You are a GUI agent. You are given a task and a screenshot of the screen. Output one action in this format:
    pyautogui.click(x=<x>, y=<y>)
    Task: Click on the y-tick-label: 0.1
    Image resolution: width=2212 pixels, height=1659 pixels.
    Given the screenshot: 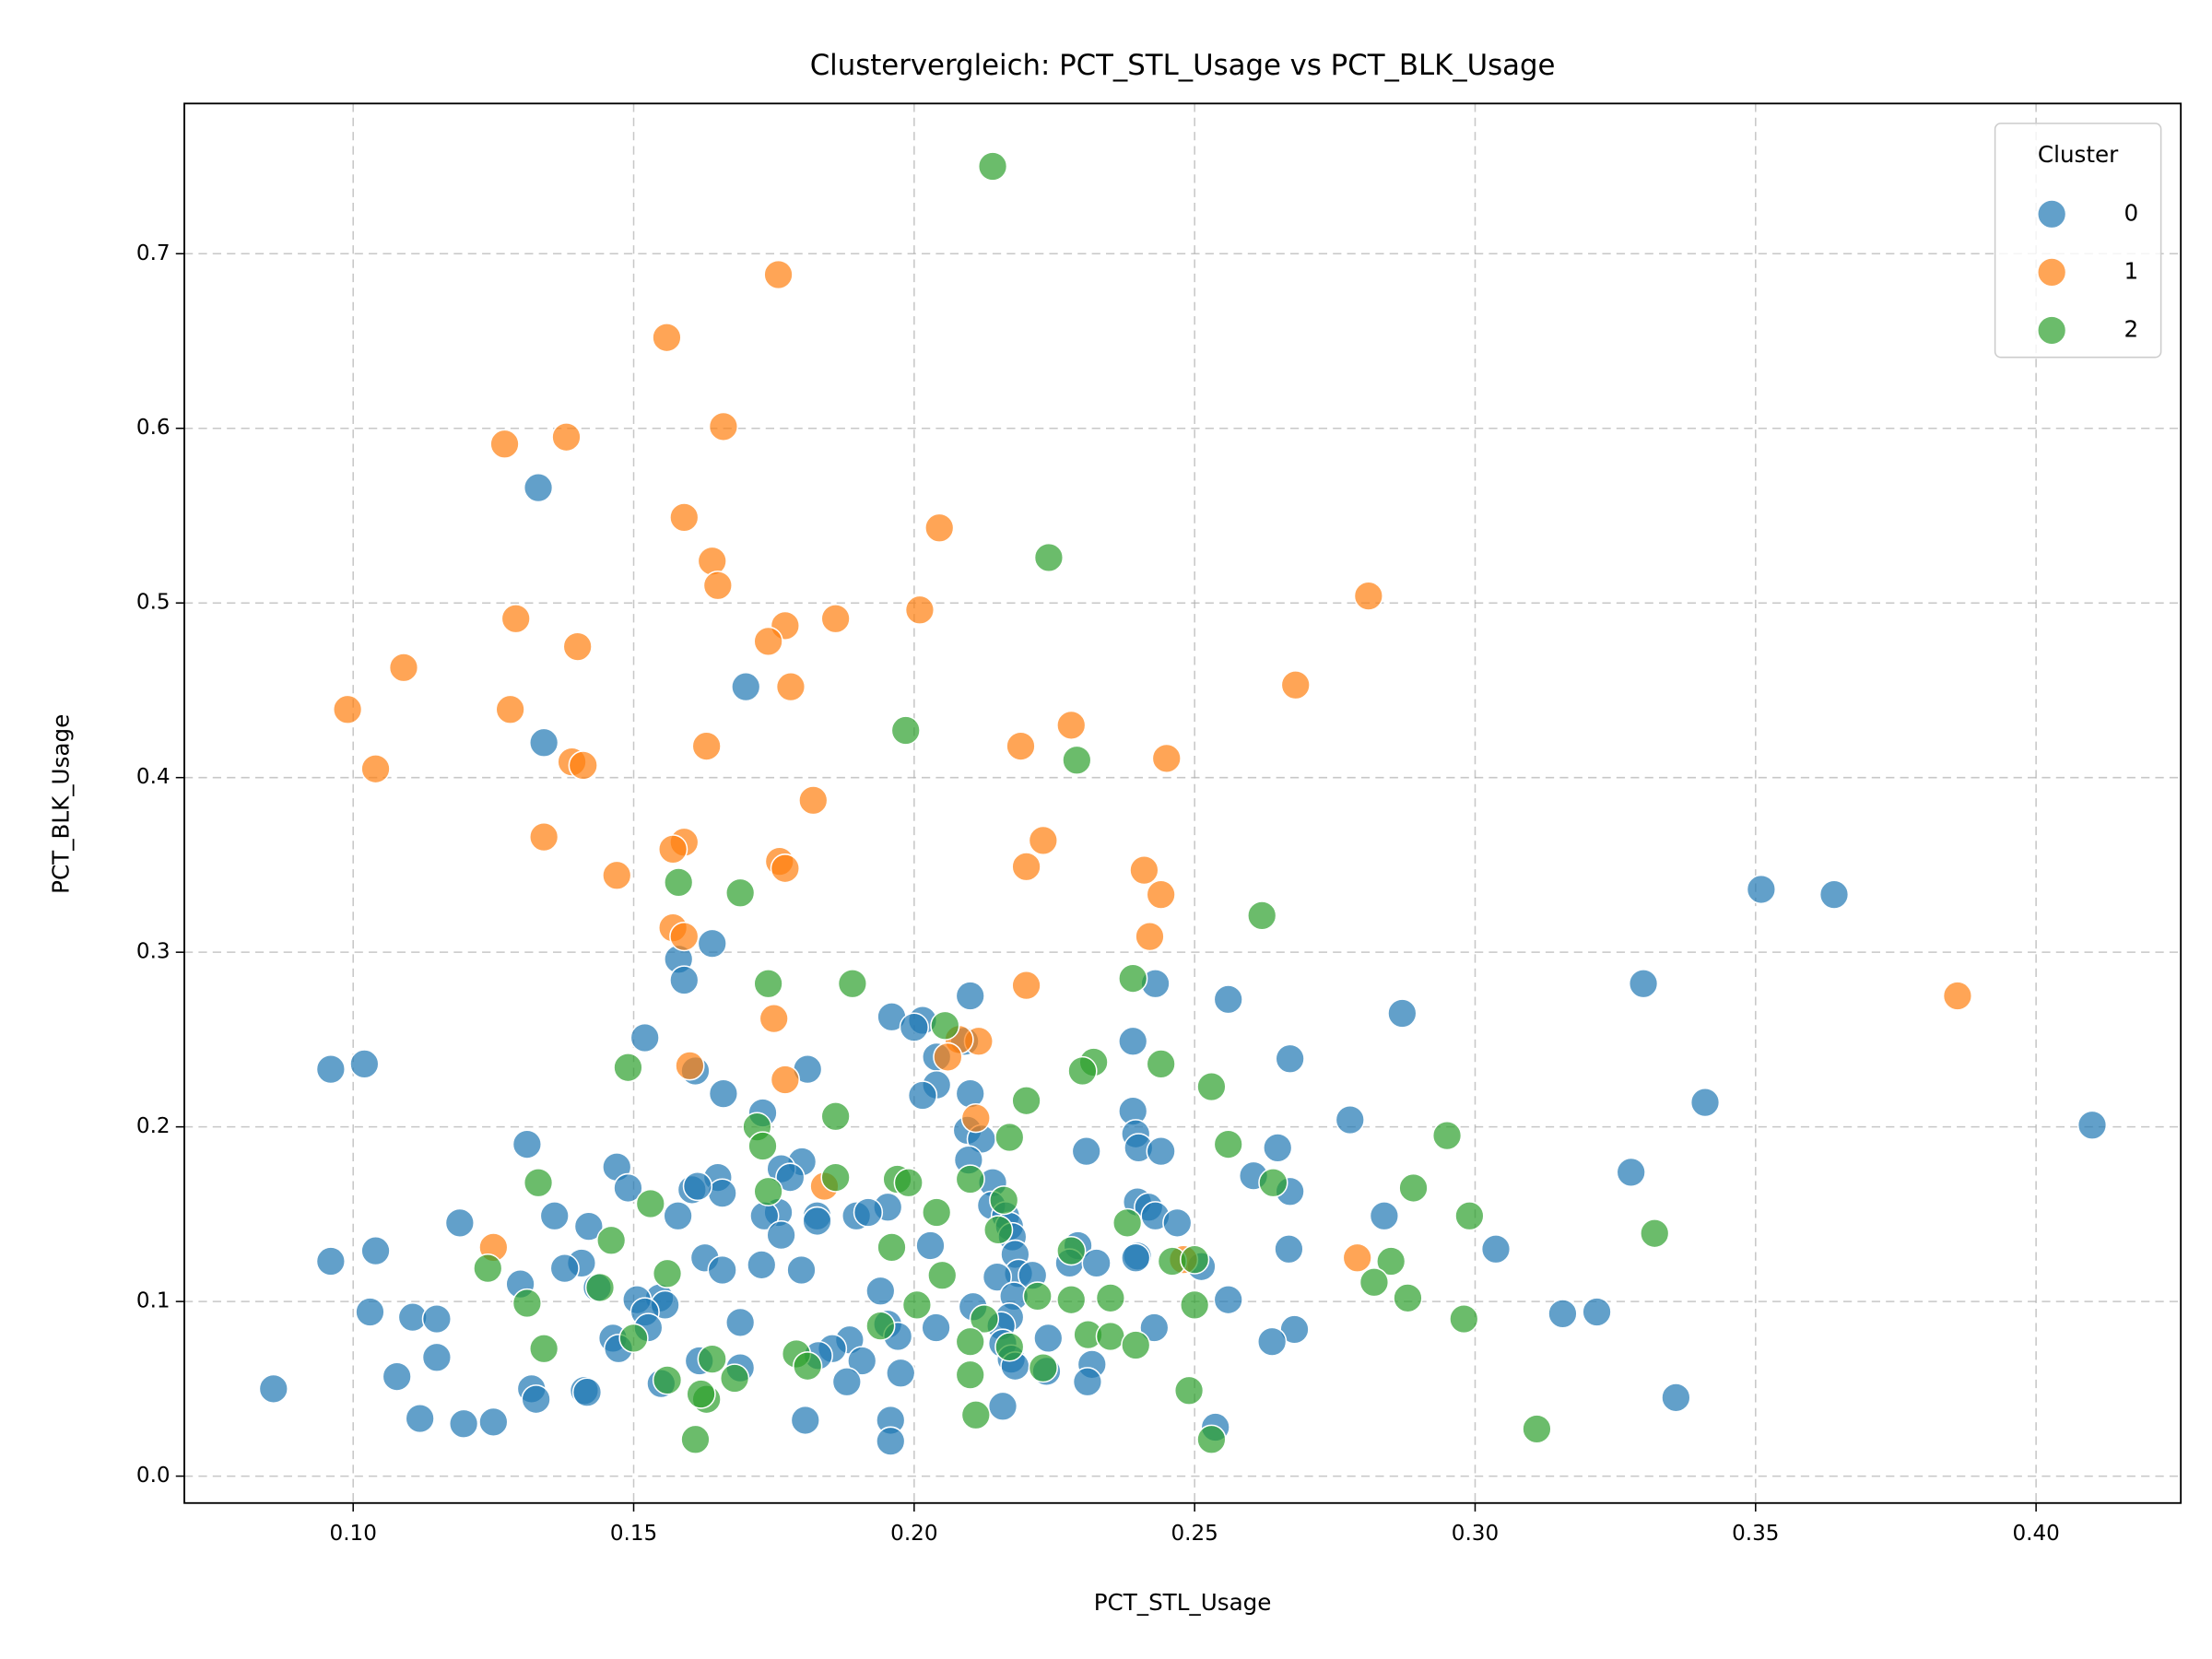 What is the action you would take?
    pyautogui.click(x=153, y=1301)
    